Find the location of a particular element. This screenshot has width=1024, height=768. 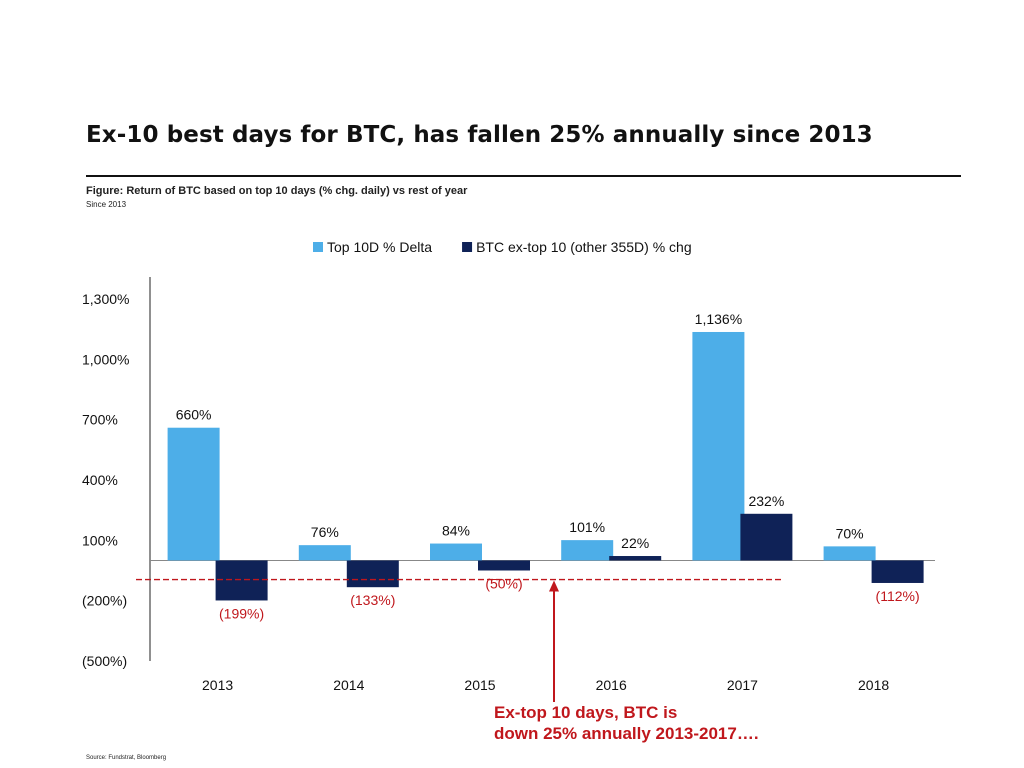

annotation-arrow-head is located at coordinates (554, 586).